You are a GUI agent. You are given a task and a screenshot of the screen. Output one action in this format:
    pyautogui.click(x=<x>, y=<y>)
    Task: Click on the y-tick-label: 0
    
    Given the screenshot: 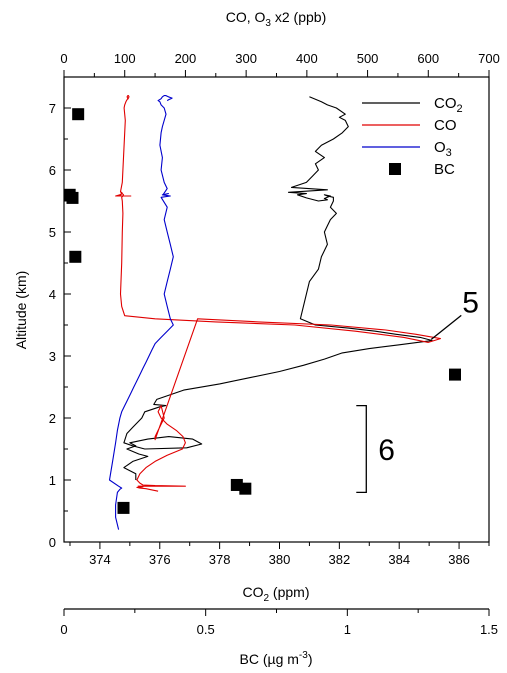 What is the action you would take?
    pyautogui.click(x=52, y=542)
    